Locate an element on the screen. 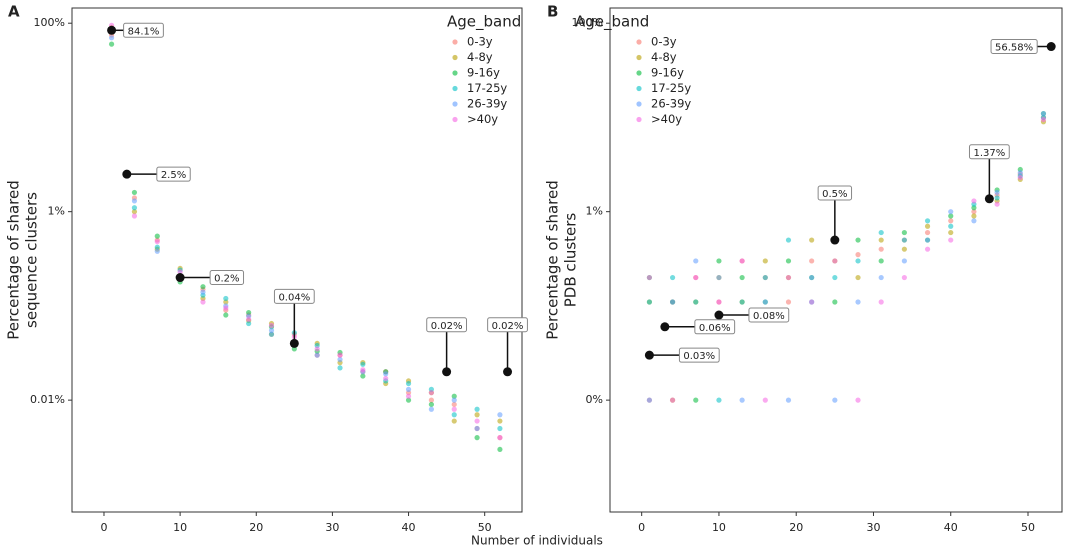  y-tick-label: 100% is located at coordinates (49, 22).